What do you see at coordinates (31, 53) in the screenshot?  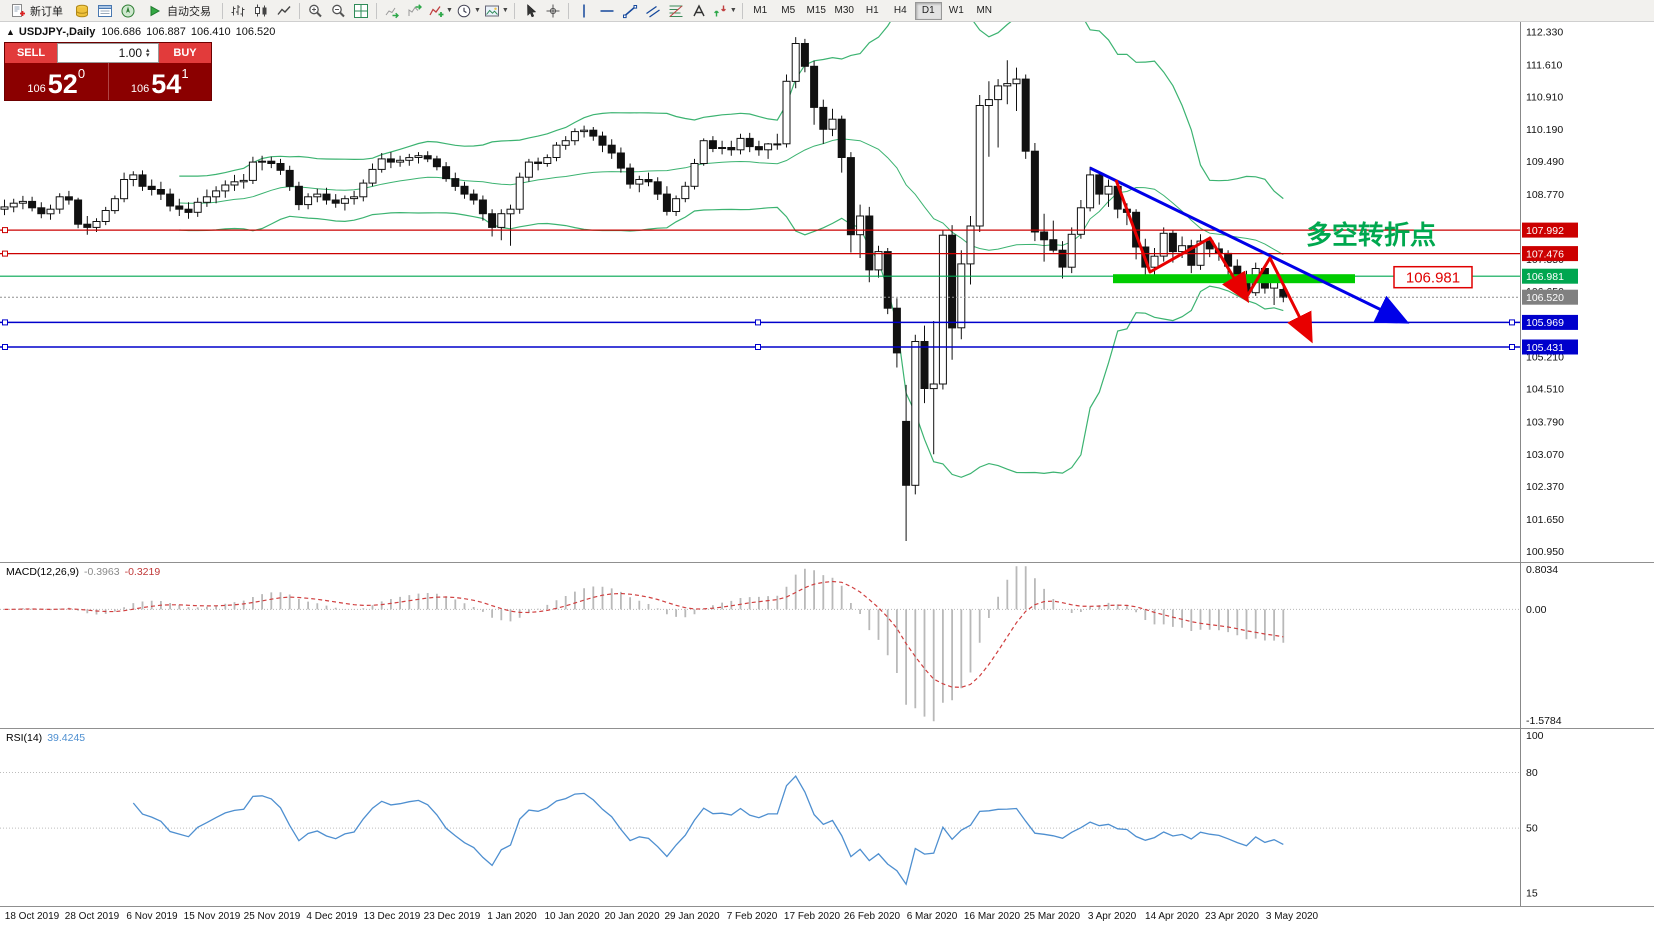 I see `sell-button: SELL` at bounding box center [31, 53].